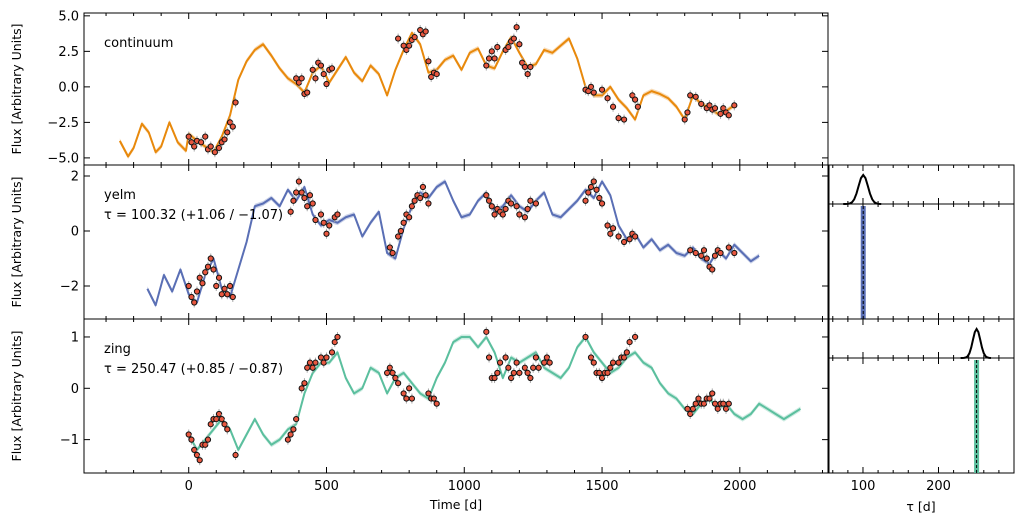  What do you see at coordinates (69, 440) in the screenshot?
I see `y-tick-label: −1` at bounding box center [69, 440].